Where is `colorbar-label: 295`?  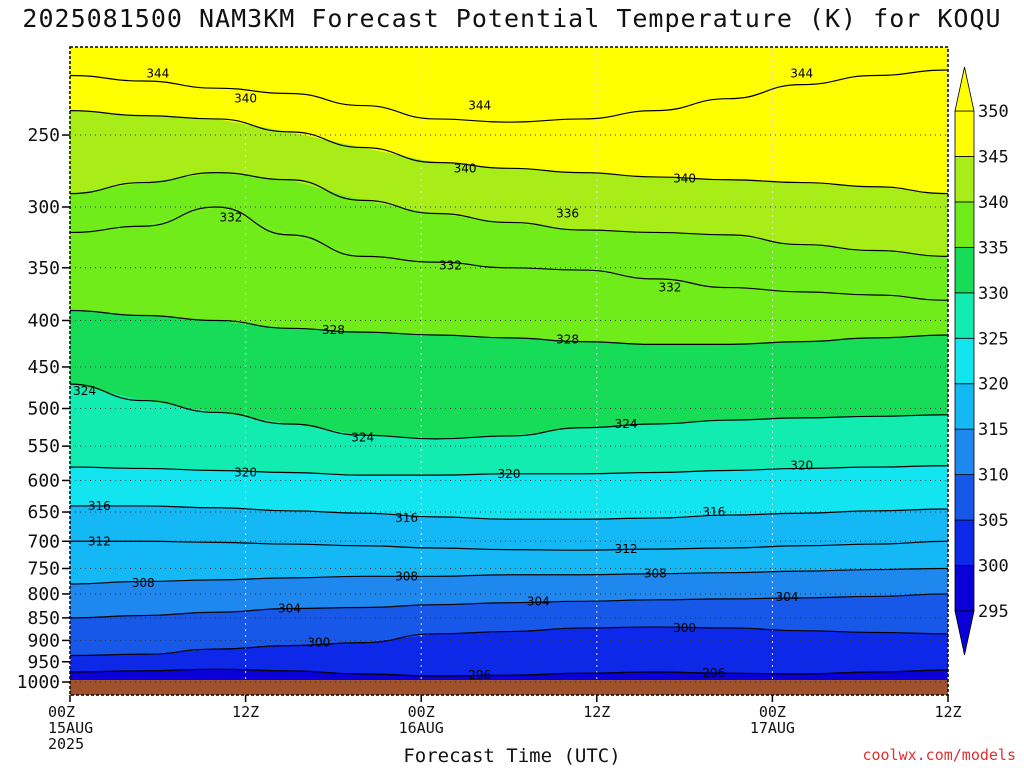 colorbar-label: 295 is located at coordinates (993, 612).